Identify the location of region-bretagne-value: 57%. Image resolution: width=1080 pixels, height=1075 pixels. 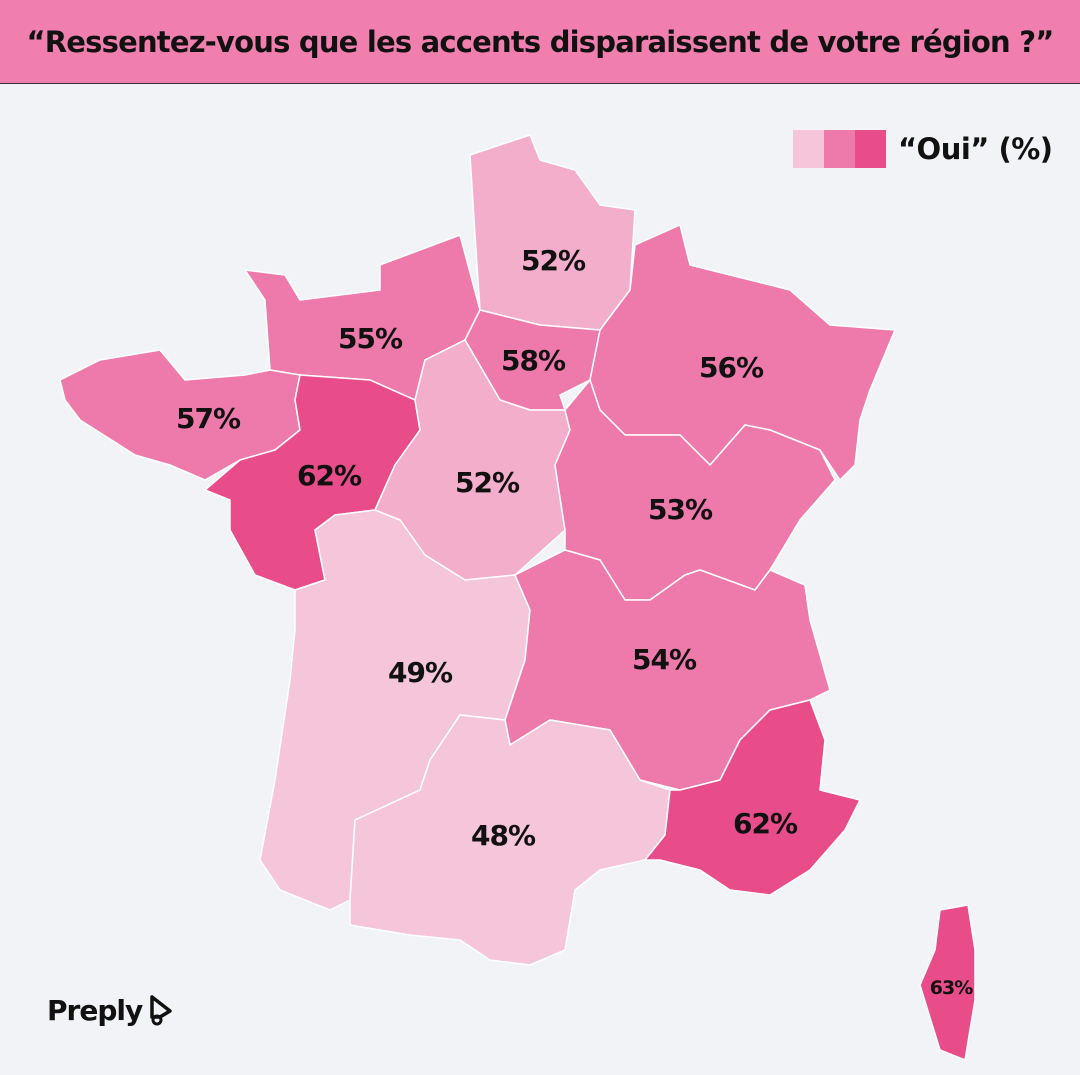
(208, 418).